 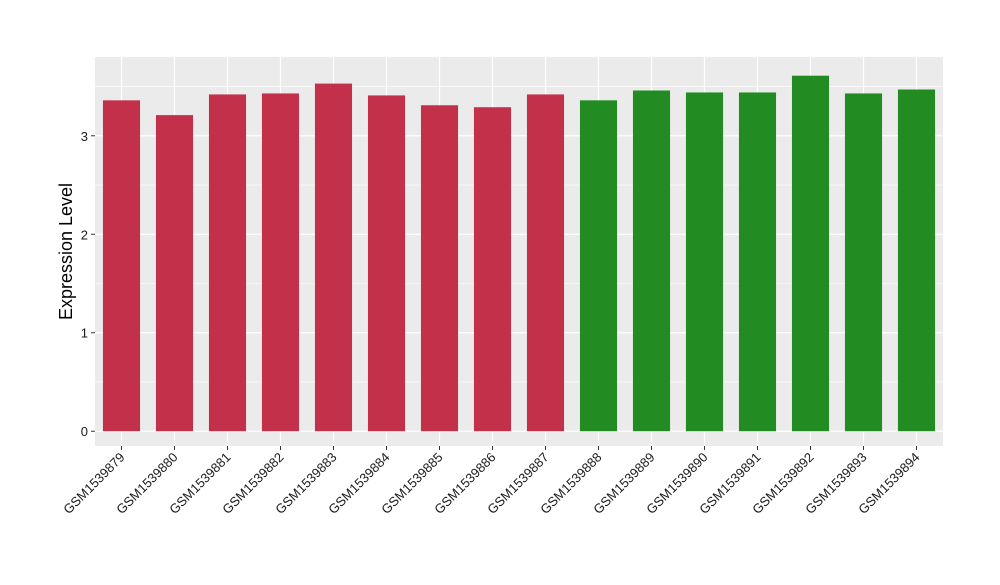 What do you see at coordinates (84, 234) in the screenshot?
I see `y-tick-label: 2` at bounding box center [84, 234].